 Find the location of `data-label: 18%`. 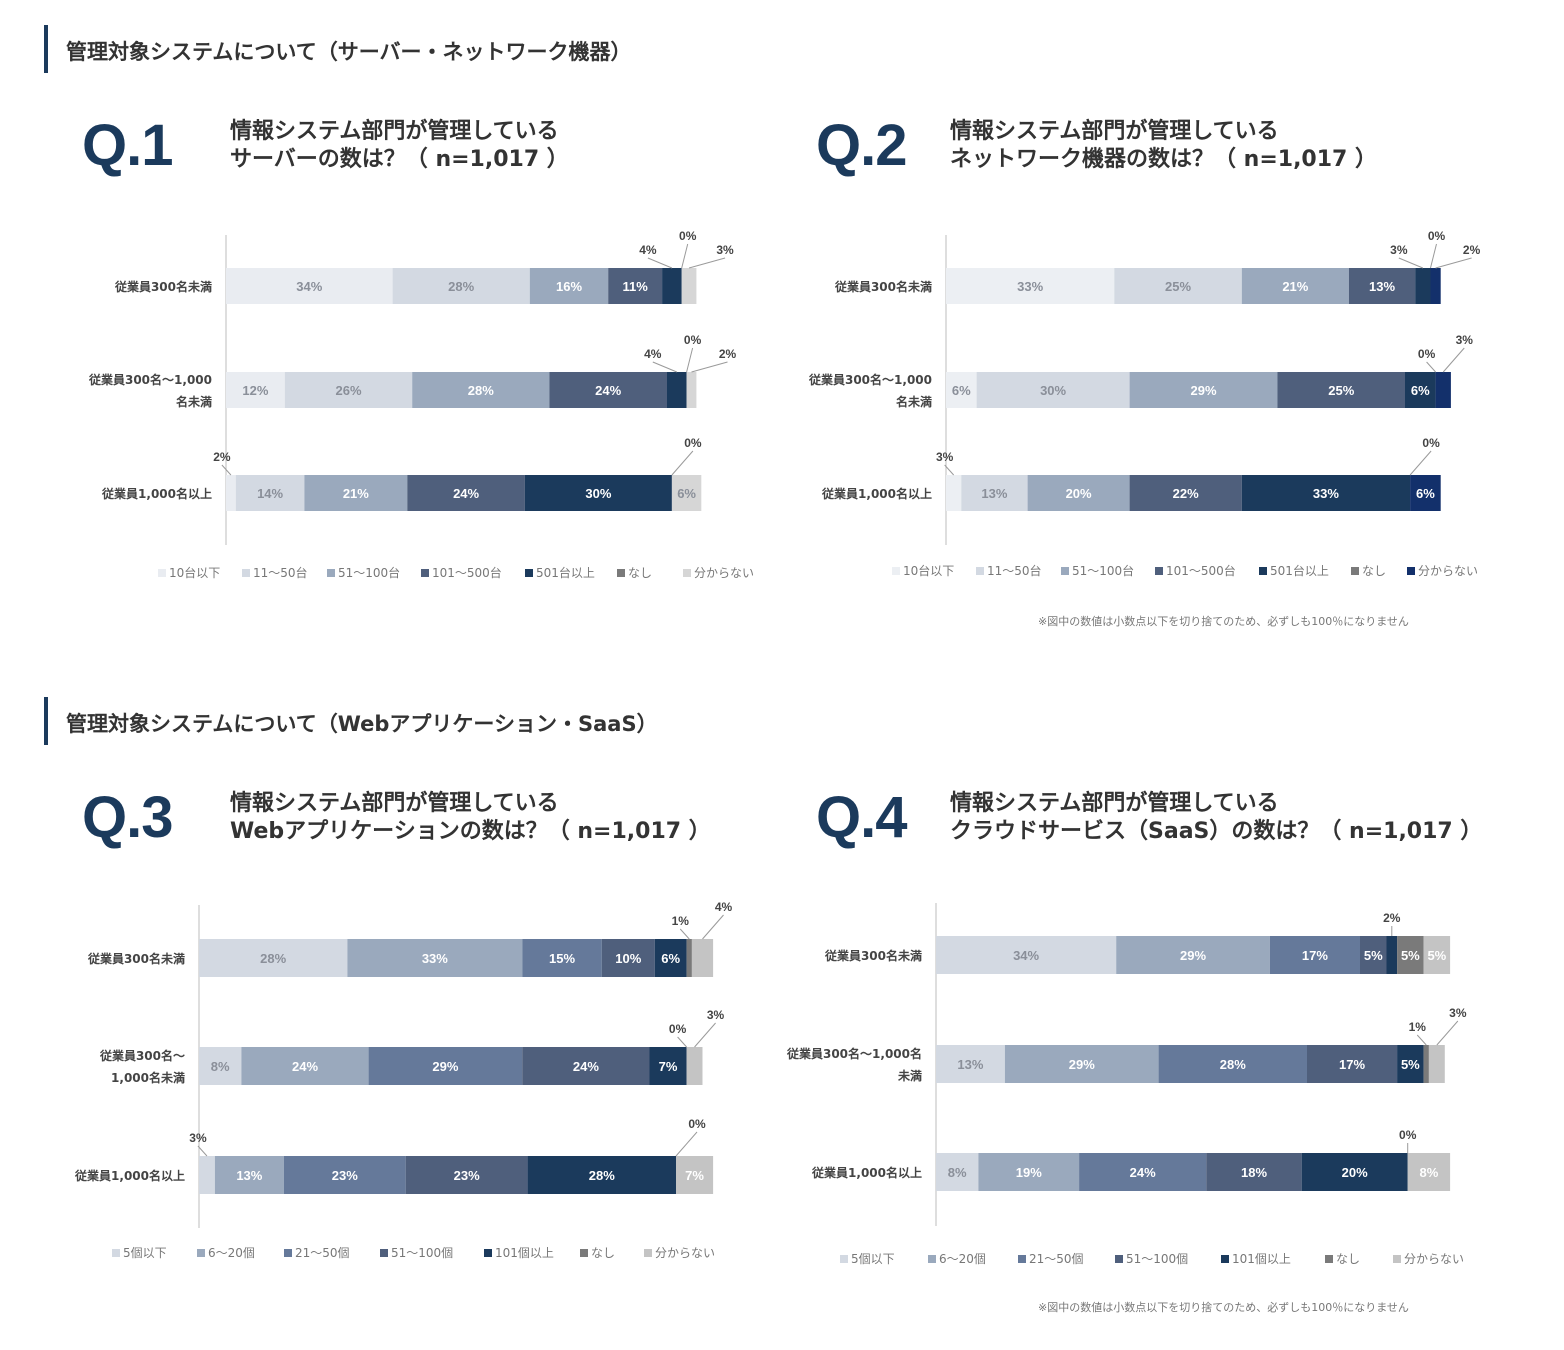

data-label: 18% is located at coordinates (1254, 1172).